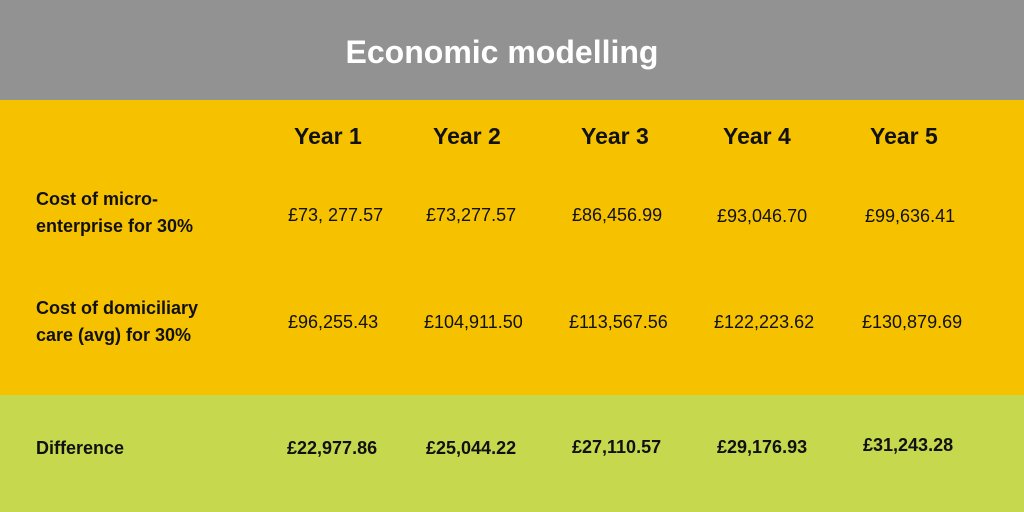  I want to click on domiciliary-care-year-3-value: £113,567.56, so click(618, 322).